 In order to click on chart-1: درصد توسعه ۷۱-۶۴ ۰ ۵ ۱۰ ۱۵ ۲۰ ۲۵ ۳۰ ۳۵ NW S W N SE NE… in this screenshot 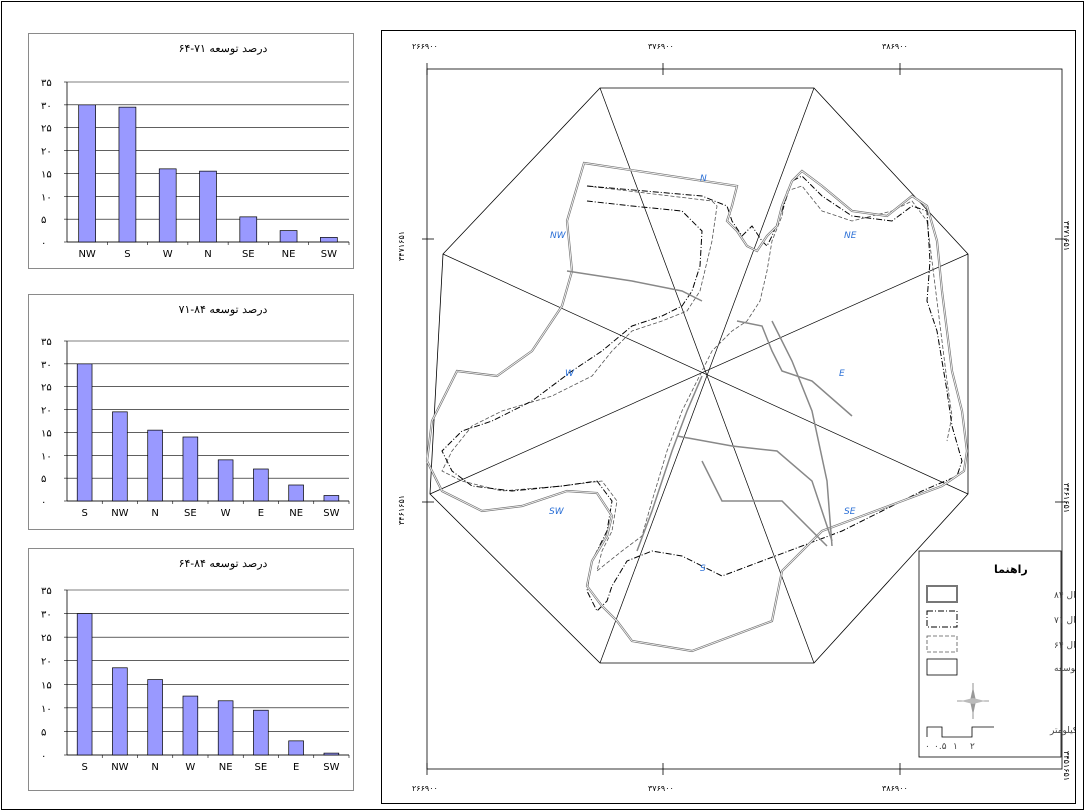, I will do `click(191, 151)`.